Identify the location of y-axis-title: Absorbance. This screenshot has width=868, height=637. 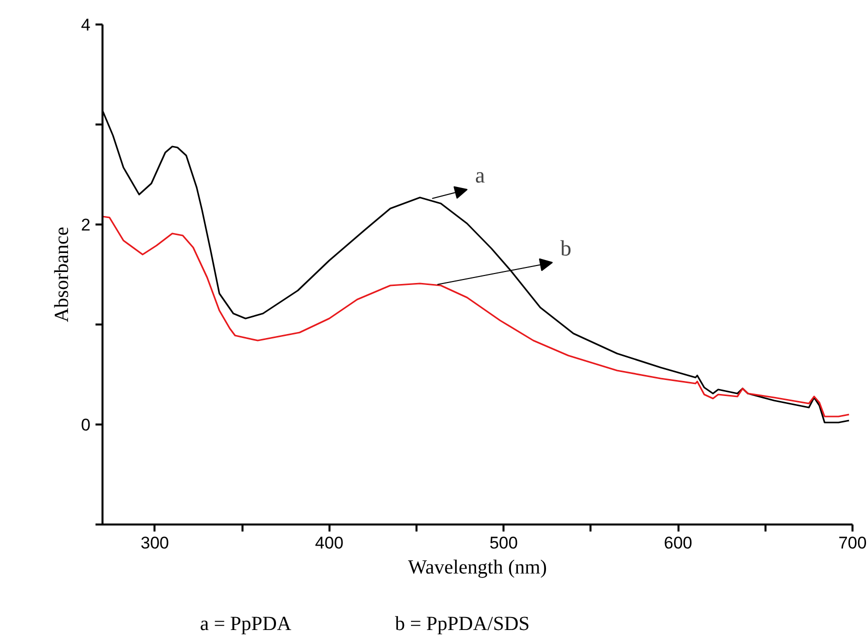
(62, 274).